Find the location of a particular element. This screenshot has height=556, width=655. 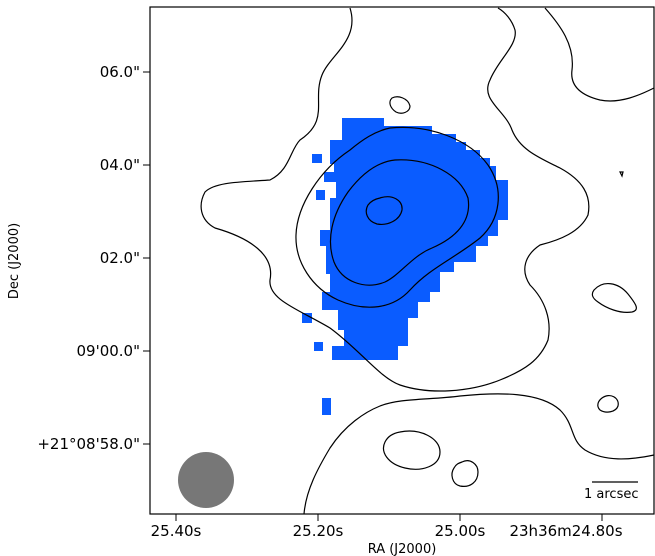

y-tick-label-3: 02.0" is located at coordinates (120, 258).